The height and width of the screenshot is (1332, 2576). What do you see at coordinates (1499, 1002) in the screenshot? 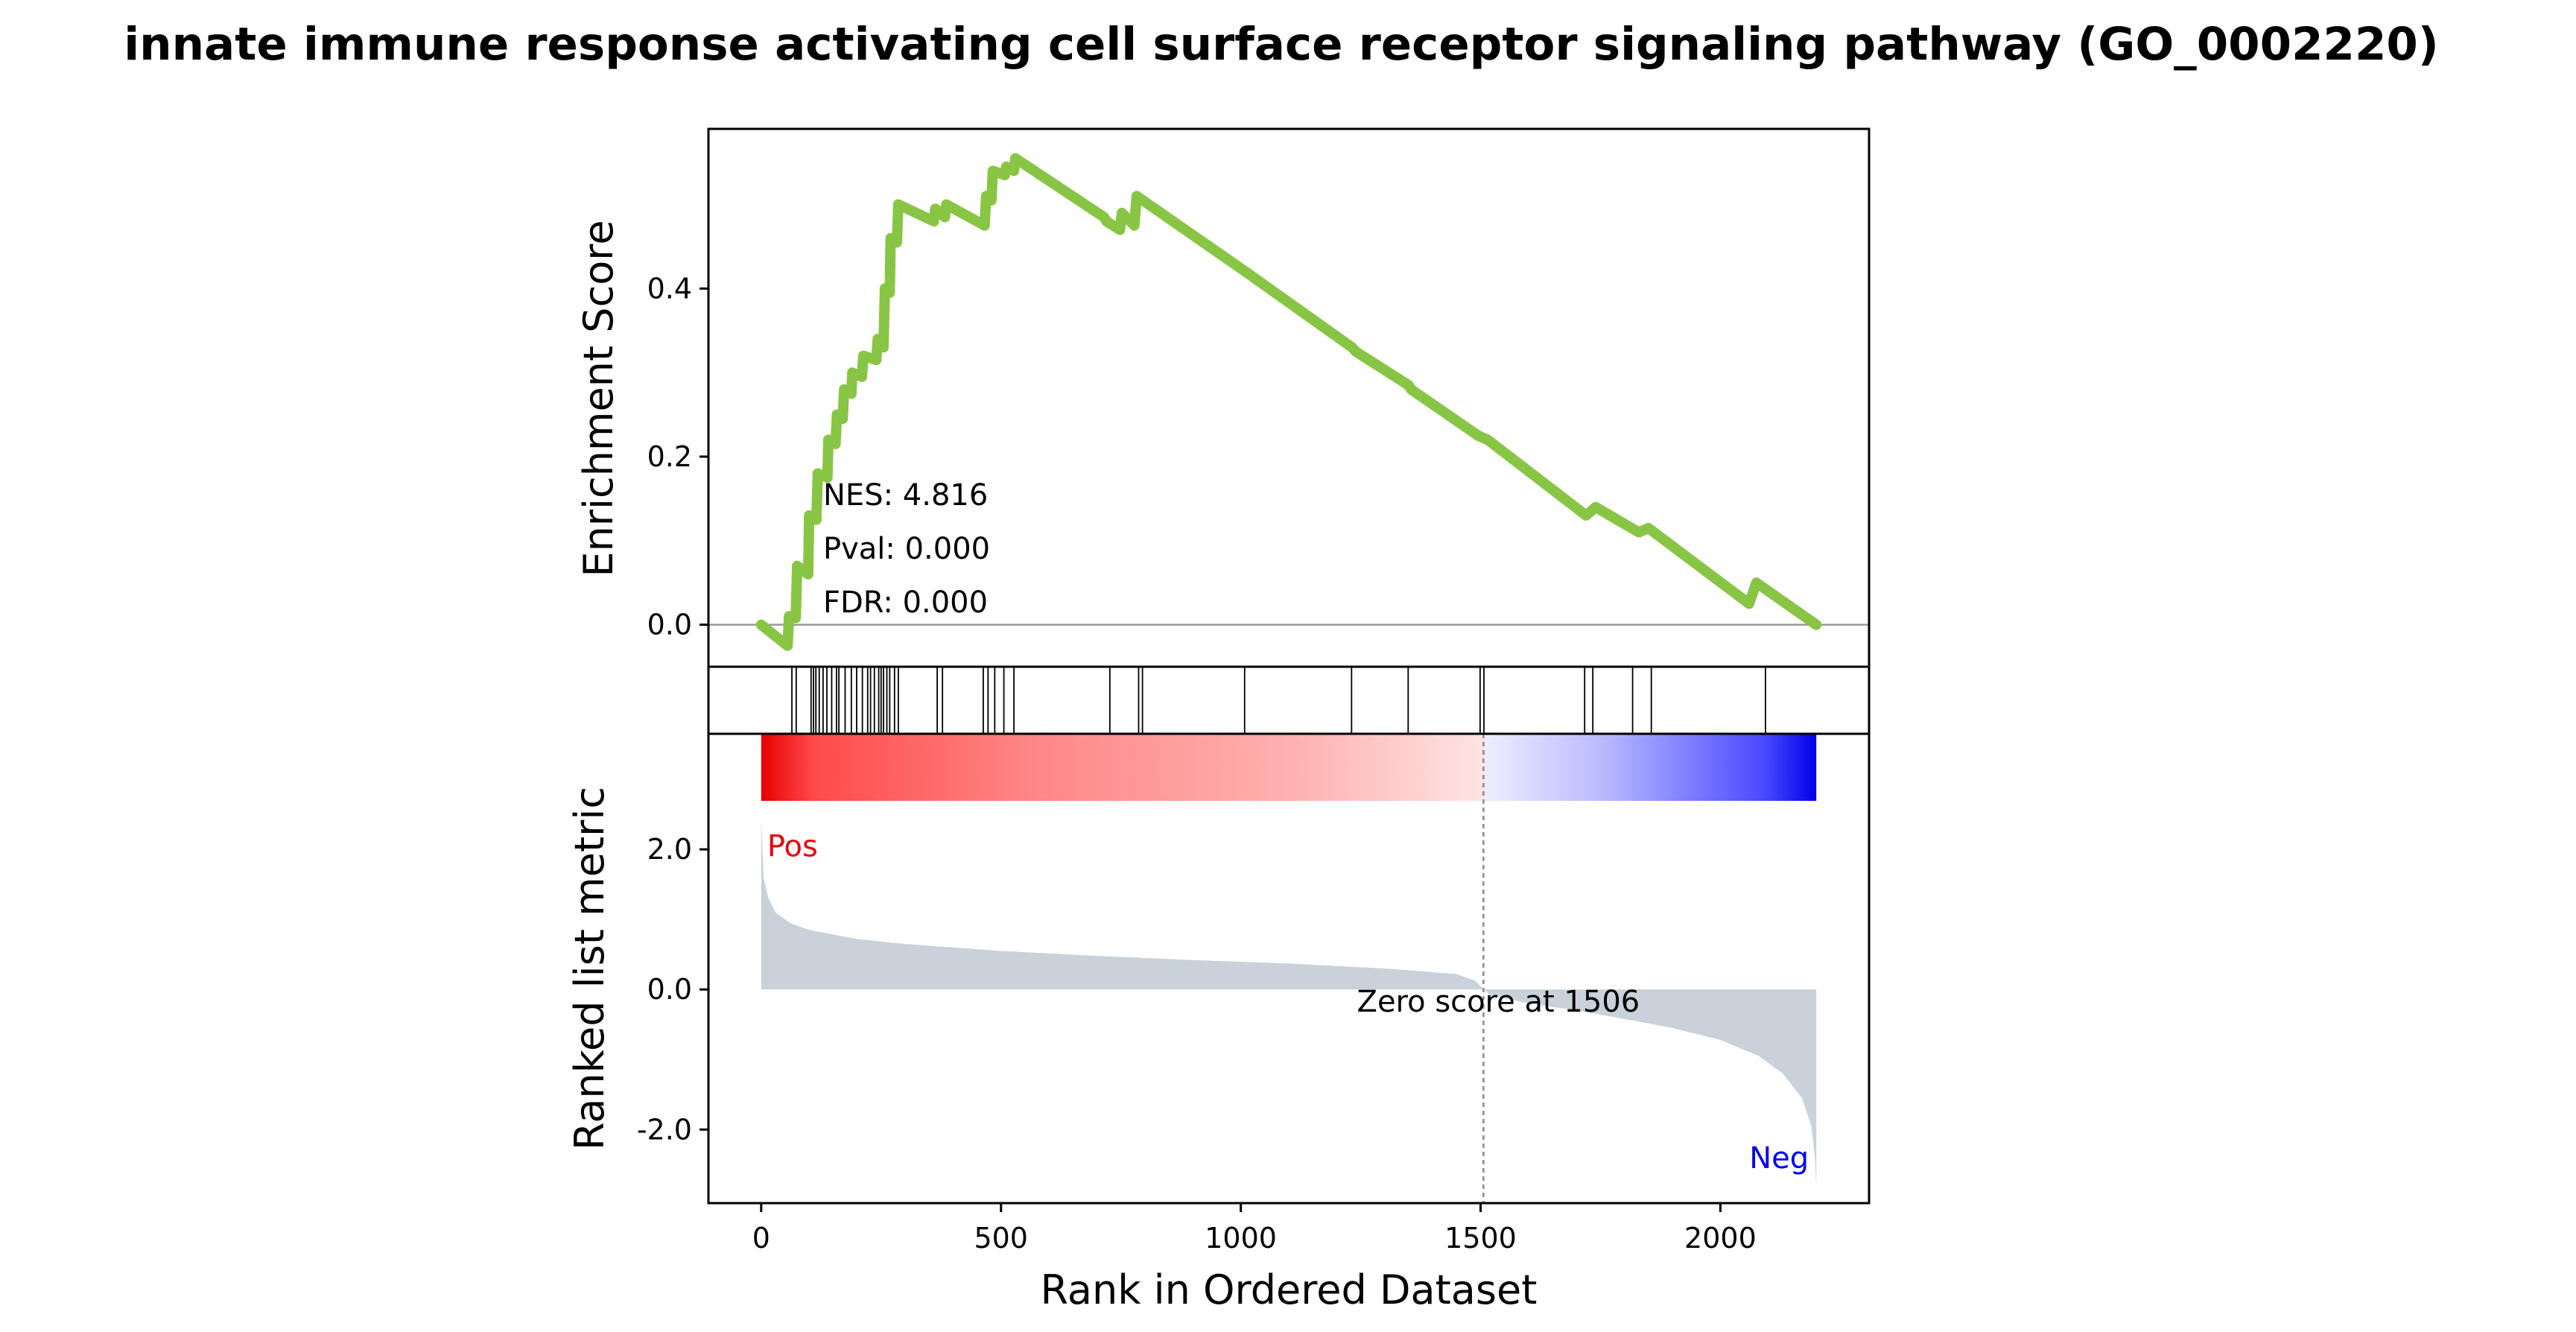
I see `zero-score-label: Zero score at 1506` at bounding box center [1499, 1002].